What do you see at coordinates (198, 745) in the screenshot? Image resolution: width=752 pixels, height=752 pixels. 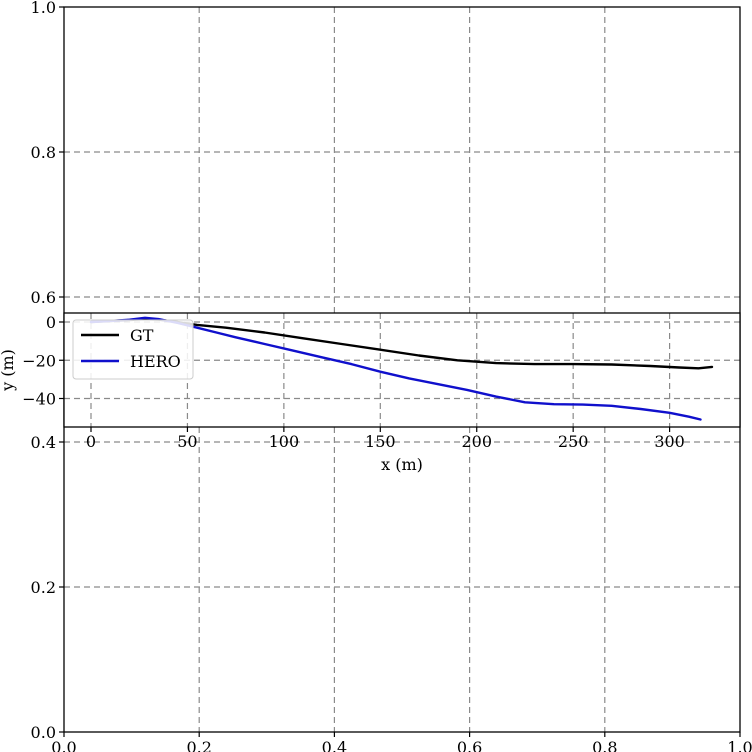 I see `bg-xtick-label-1: 0.2` at bounding box center [198, 745].